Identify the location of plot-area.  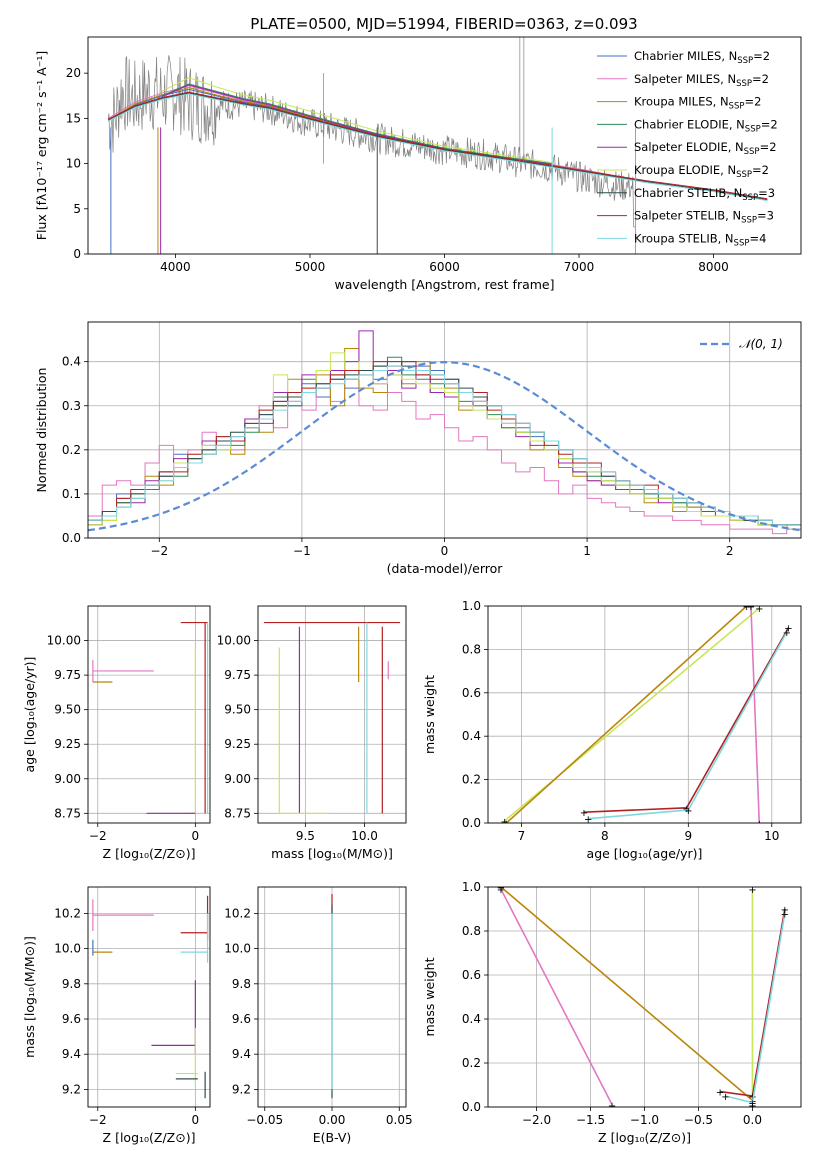
(332, 717).